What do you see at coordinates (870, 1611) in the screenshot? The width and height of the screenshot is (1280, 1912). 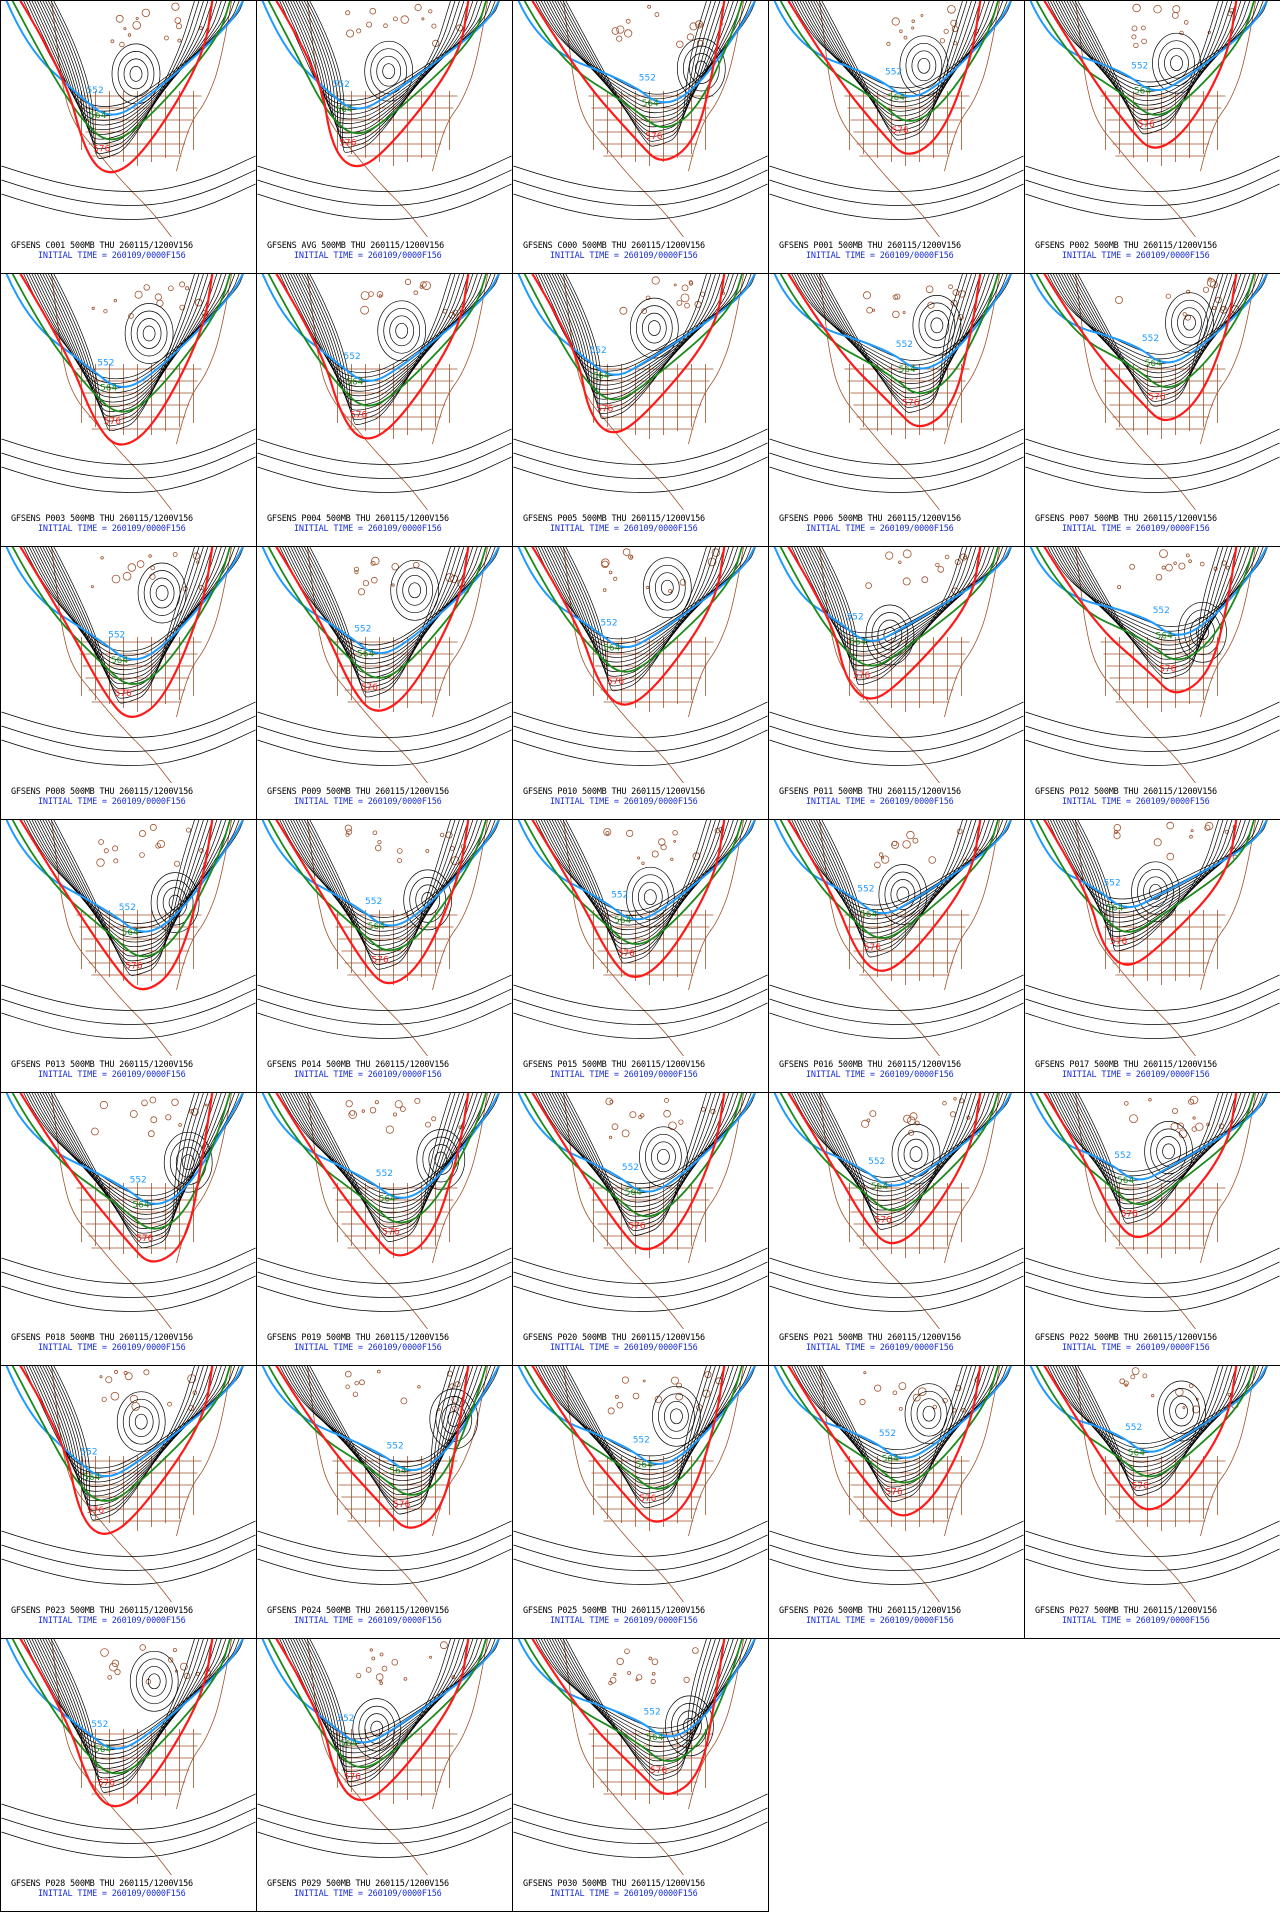 I see `panel-title: GFSENS P026 500MB THU 260115/1200V156` at bounding box center [870, 1611].